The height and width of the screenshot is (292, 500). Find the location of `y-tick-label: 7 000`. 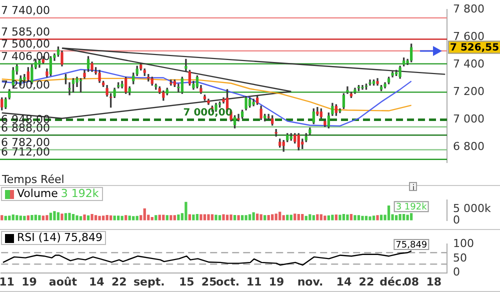

y-tick-label: 7 000 is located at coordinates (468, 119).